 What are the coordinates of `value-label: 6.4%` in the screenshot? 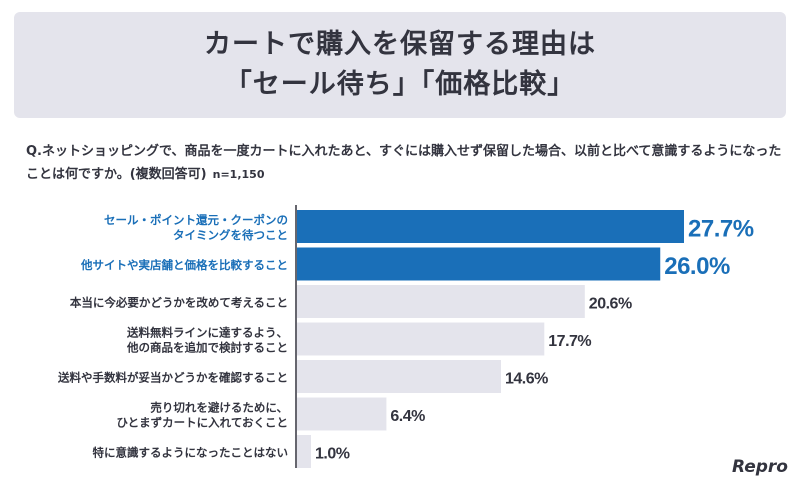 It's located at (407, 416).